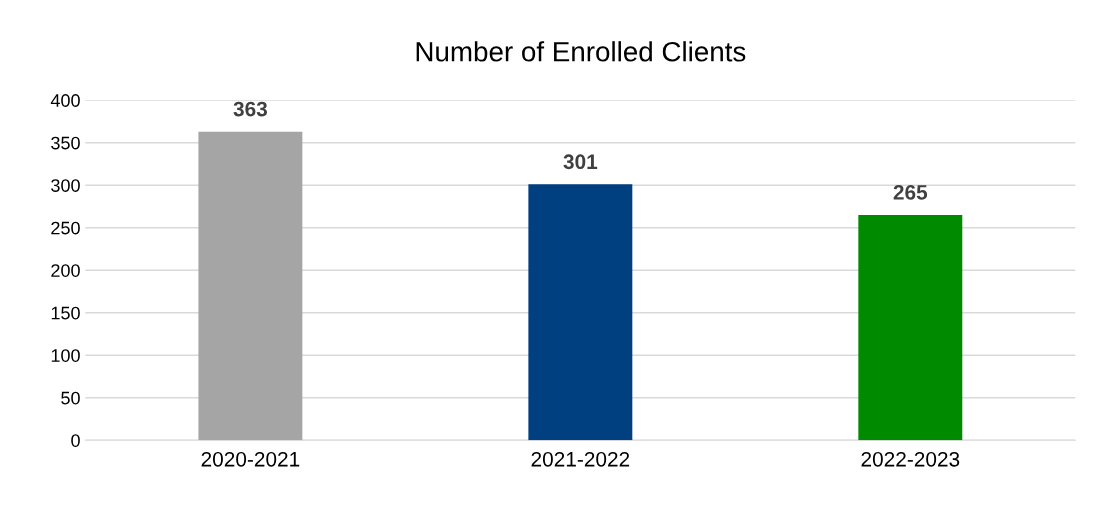 This screenshot has width=1095, height=506. I want to click on y-tick-label: 350, so click(65, 143).